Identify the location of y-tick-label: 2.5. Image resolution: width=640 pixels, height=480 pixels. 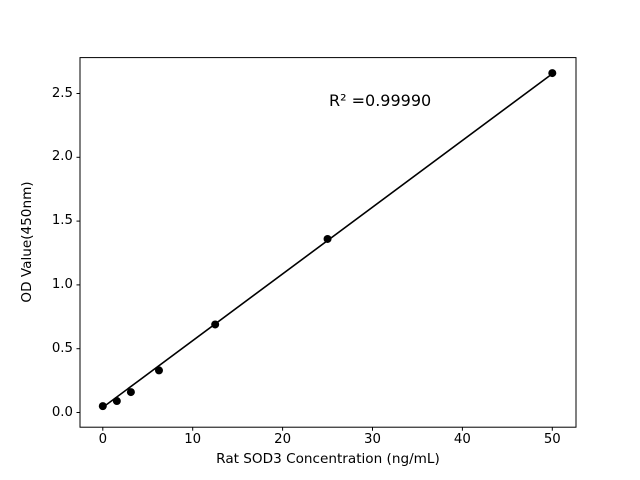
(62, 93).